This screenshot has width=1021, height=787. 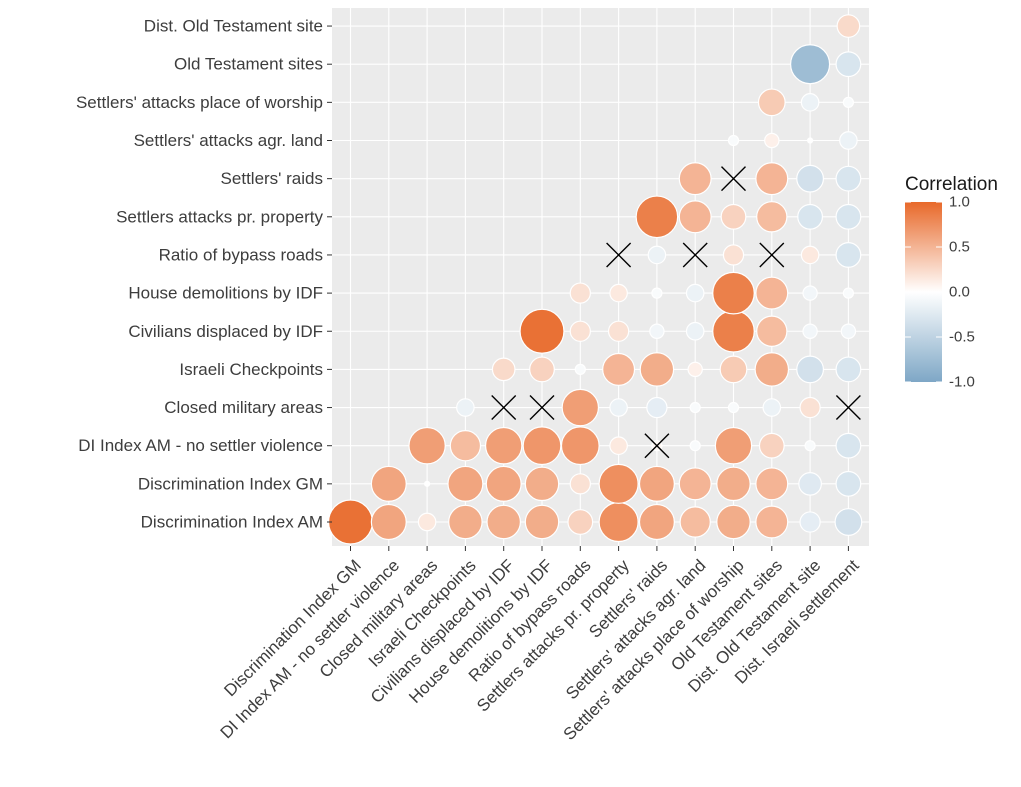 I want to click on y-tick-label: Discrimination Index GM, so click(x=230, y=483).